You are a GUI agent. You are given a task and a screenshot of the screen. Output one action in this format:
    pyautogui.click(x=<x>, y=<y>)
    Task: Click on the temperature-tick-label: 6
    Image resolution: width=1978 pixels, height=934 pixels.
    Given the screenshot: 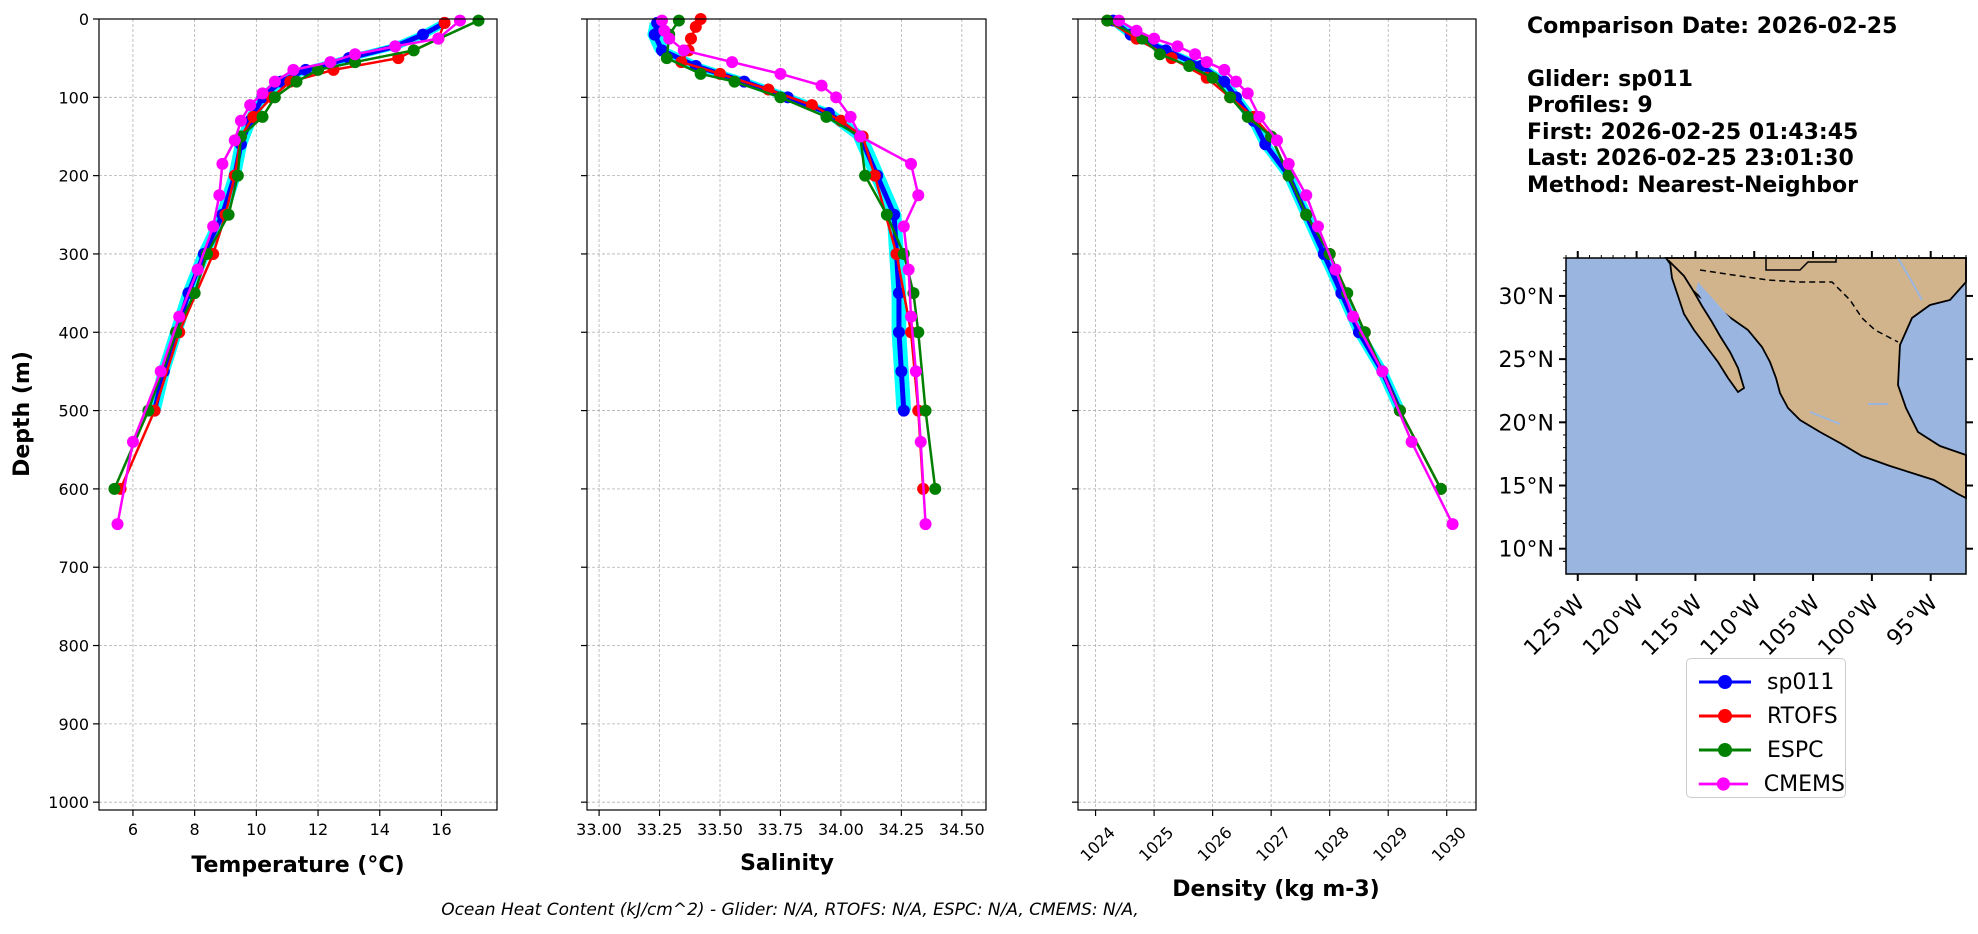 What is the action you would take?
    pyautogui.click(x=133, y=829)
    